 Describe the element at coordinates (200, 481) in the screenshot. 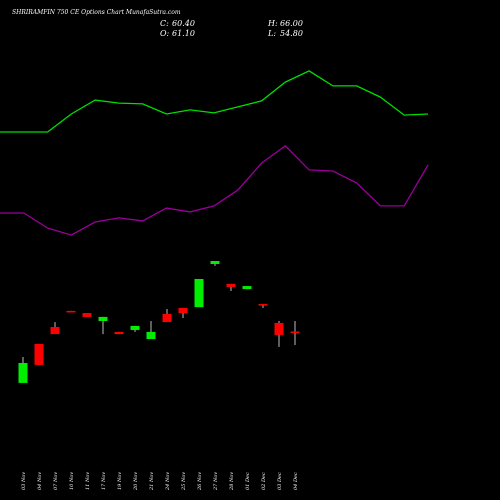

I see `x-tick-label: 26 Nov` at that location.